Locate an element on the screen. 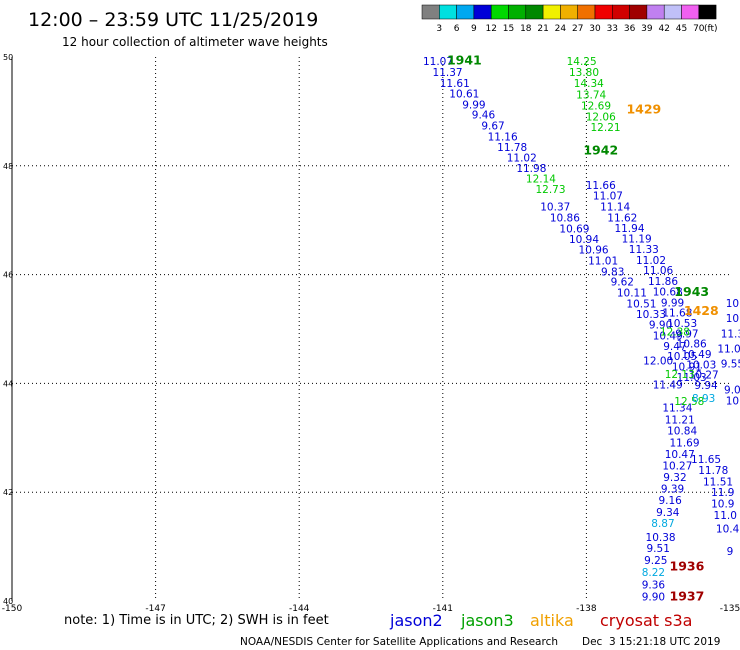 Image resolution: width=740 pixels, height=650 pixels. pass-number-label: 1937 is located at coordinates (687, 596).